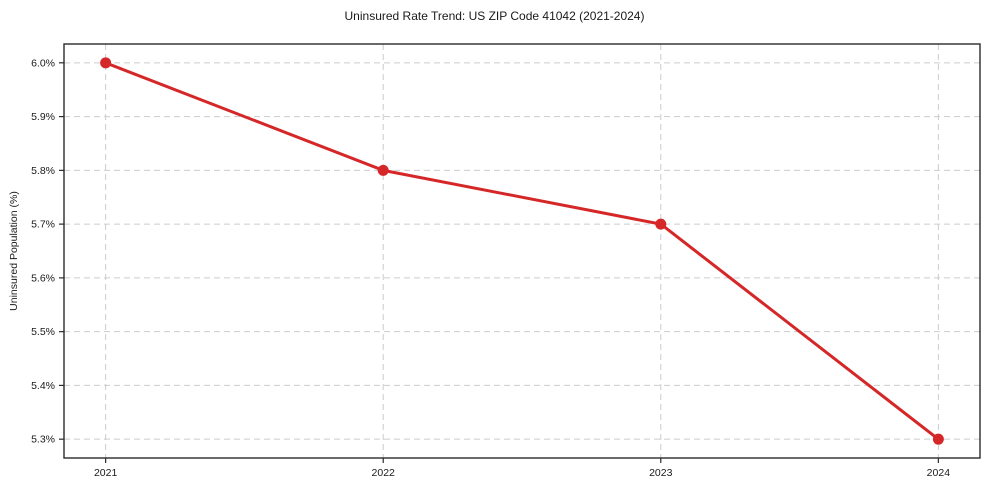 Image resolution: width=989 pixels, height=490 pixels. What do you see at coordinates (43, 225) in the screenshot?
I see `y-tick-label: 5.7%` at bounding box center [43, 225].